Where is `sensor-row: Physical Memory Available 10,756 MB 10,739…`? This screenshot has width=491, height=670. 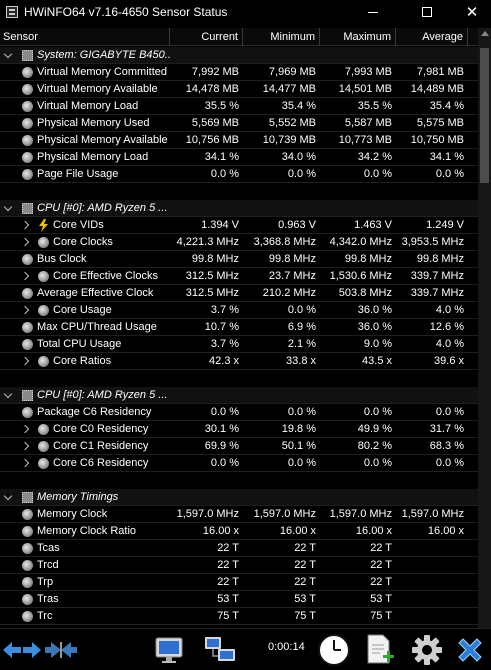 sensor-row: Physical Memory Available 10,756 MB 10,739… is located at coordinates (239, 140).